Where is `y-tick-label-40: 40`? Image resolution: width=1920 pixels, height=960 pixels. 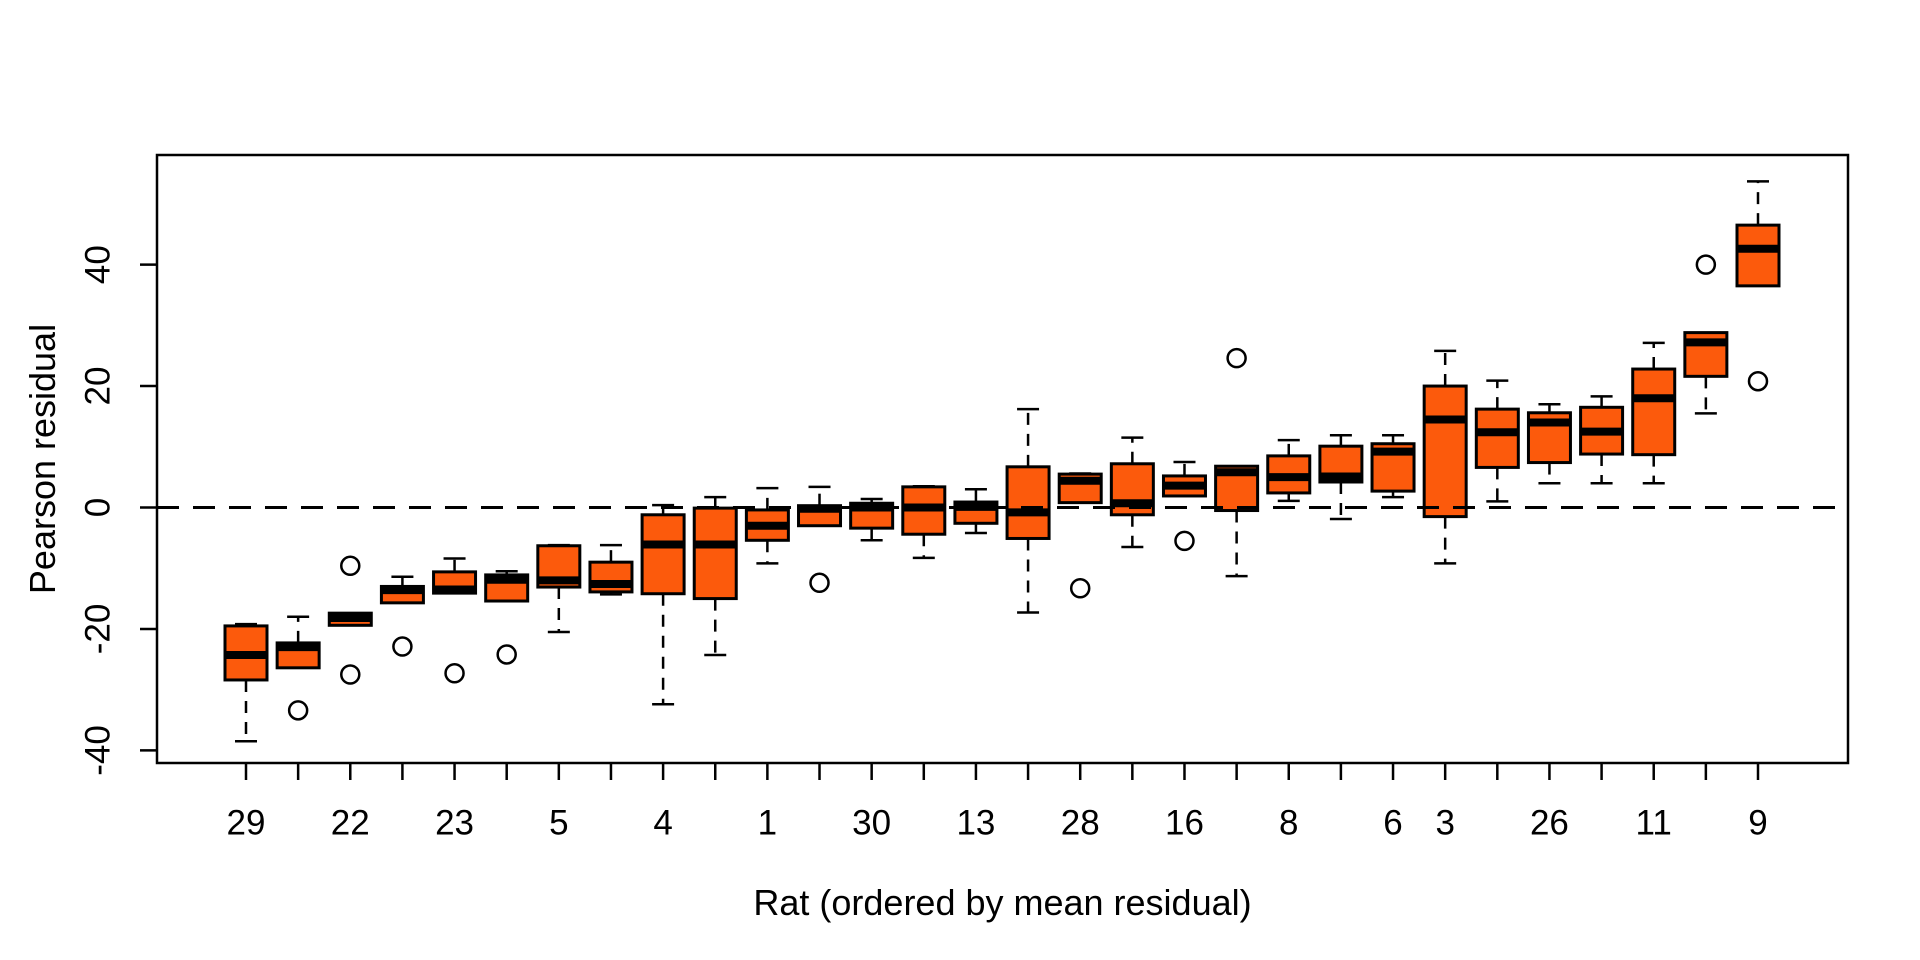 y-tick-label-40: 40 is located at coordinates (98, 264).